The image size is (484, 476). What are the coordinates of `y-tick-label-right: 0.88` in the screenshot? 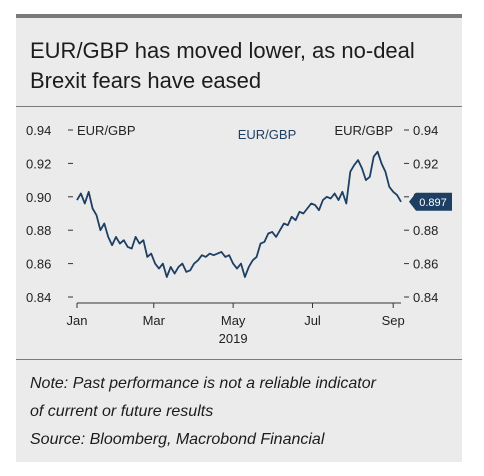 It's located at (425, 230).